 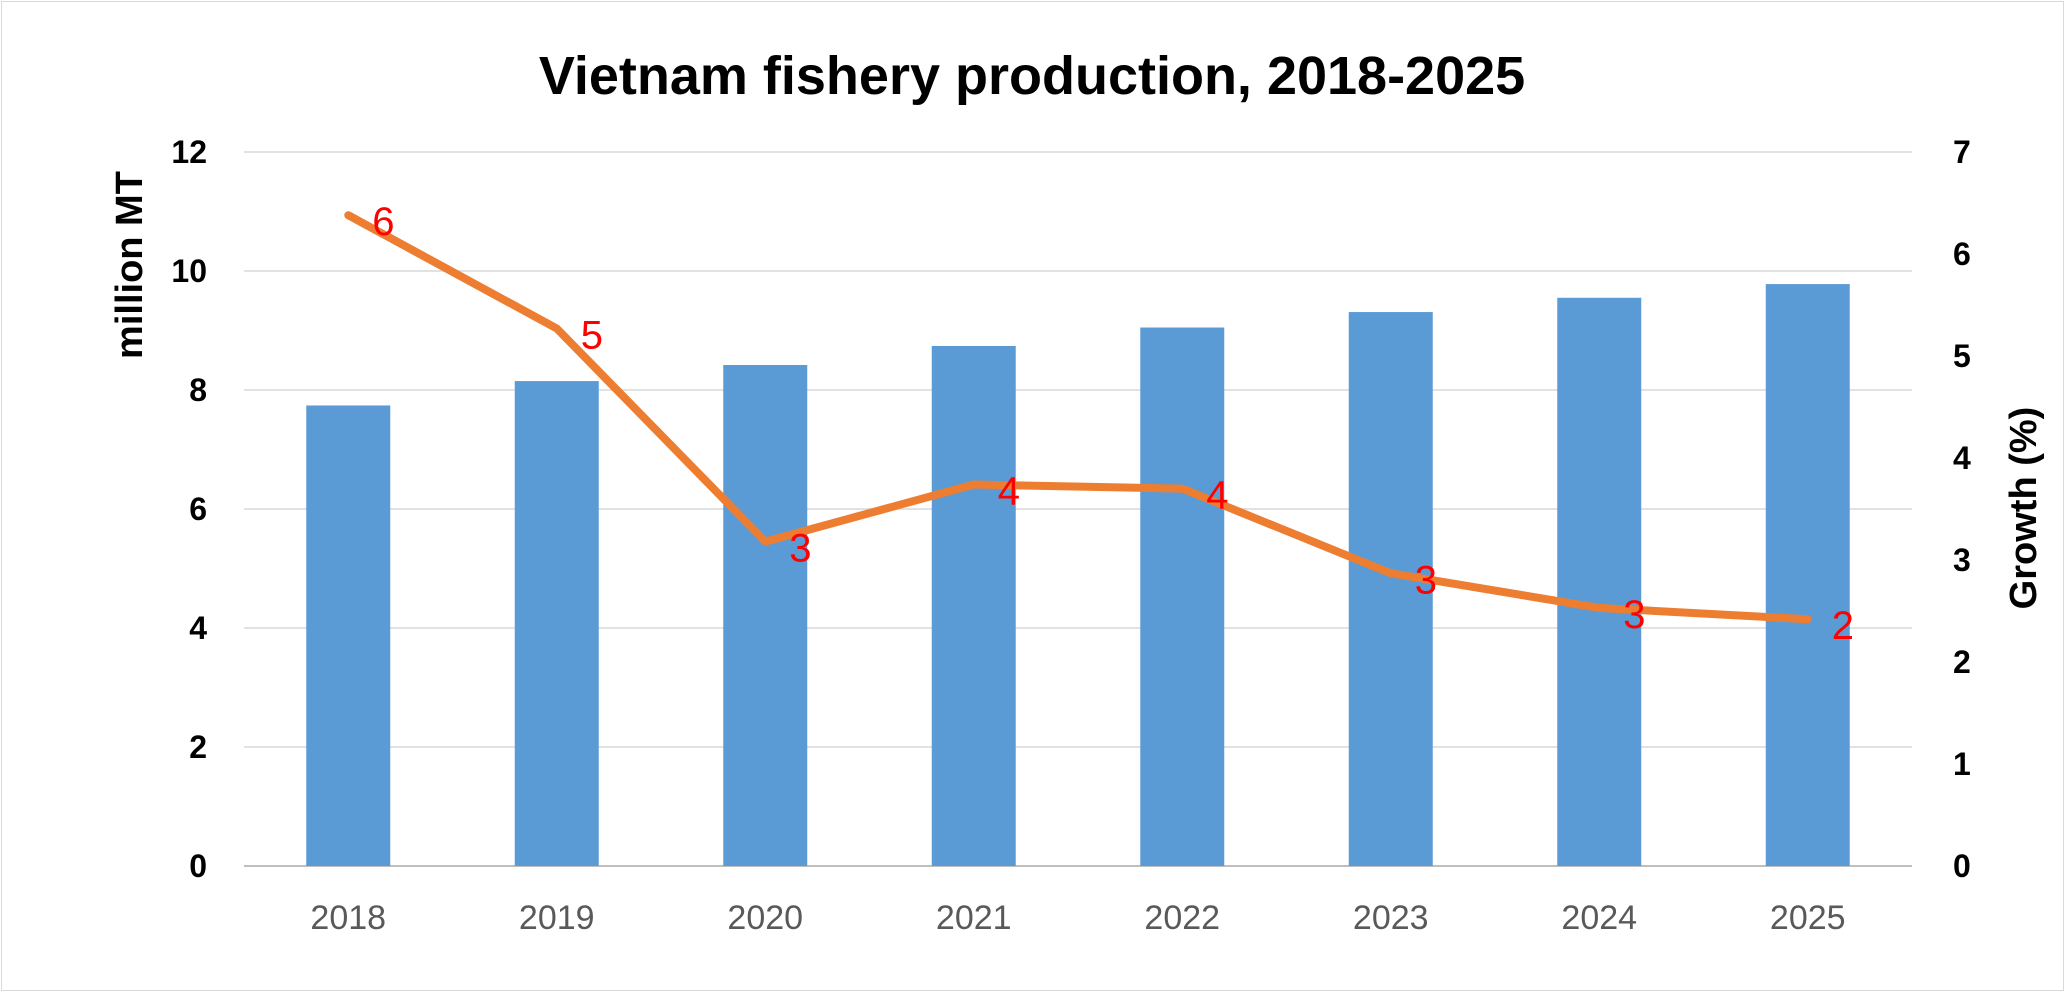 I want to click on x-tick-label: 2024, so click(x=1599, y=918).